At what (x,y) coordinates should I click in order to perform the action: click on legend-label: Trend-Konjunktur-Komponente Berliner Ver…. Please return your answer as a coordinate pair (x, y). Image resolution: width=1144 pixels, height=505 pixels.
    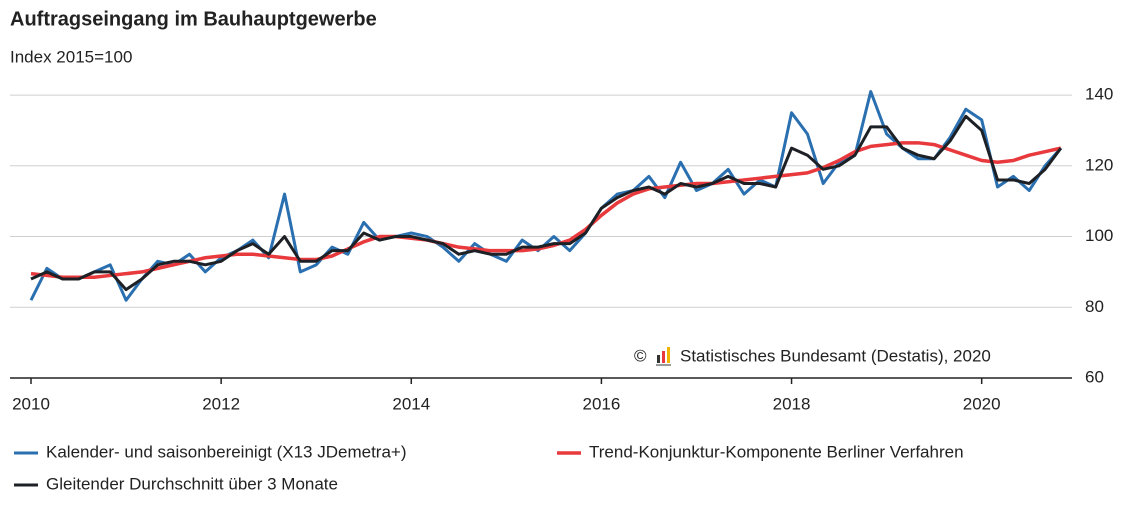
    Looking at the image, I should click on (776, 451).